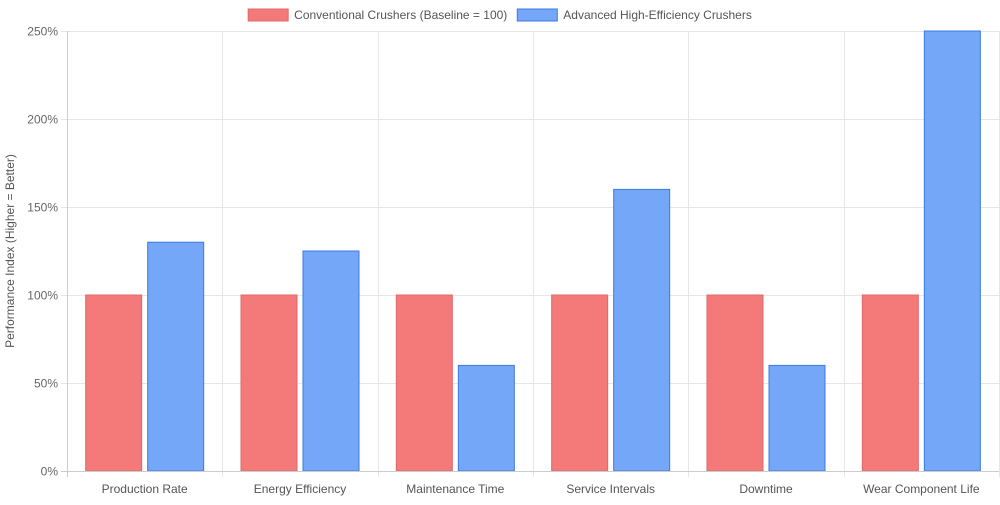  What do you see at coordinates (42, 120) in the screenshot?
I see `y-tick-label: 200%` at bounding box center [42, 120].